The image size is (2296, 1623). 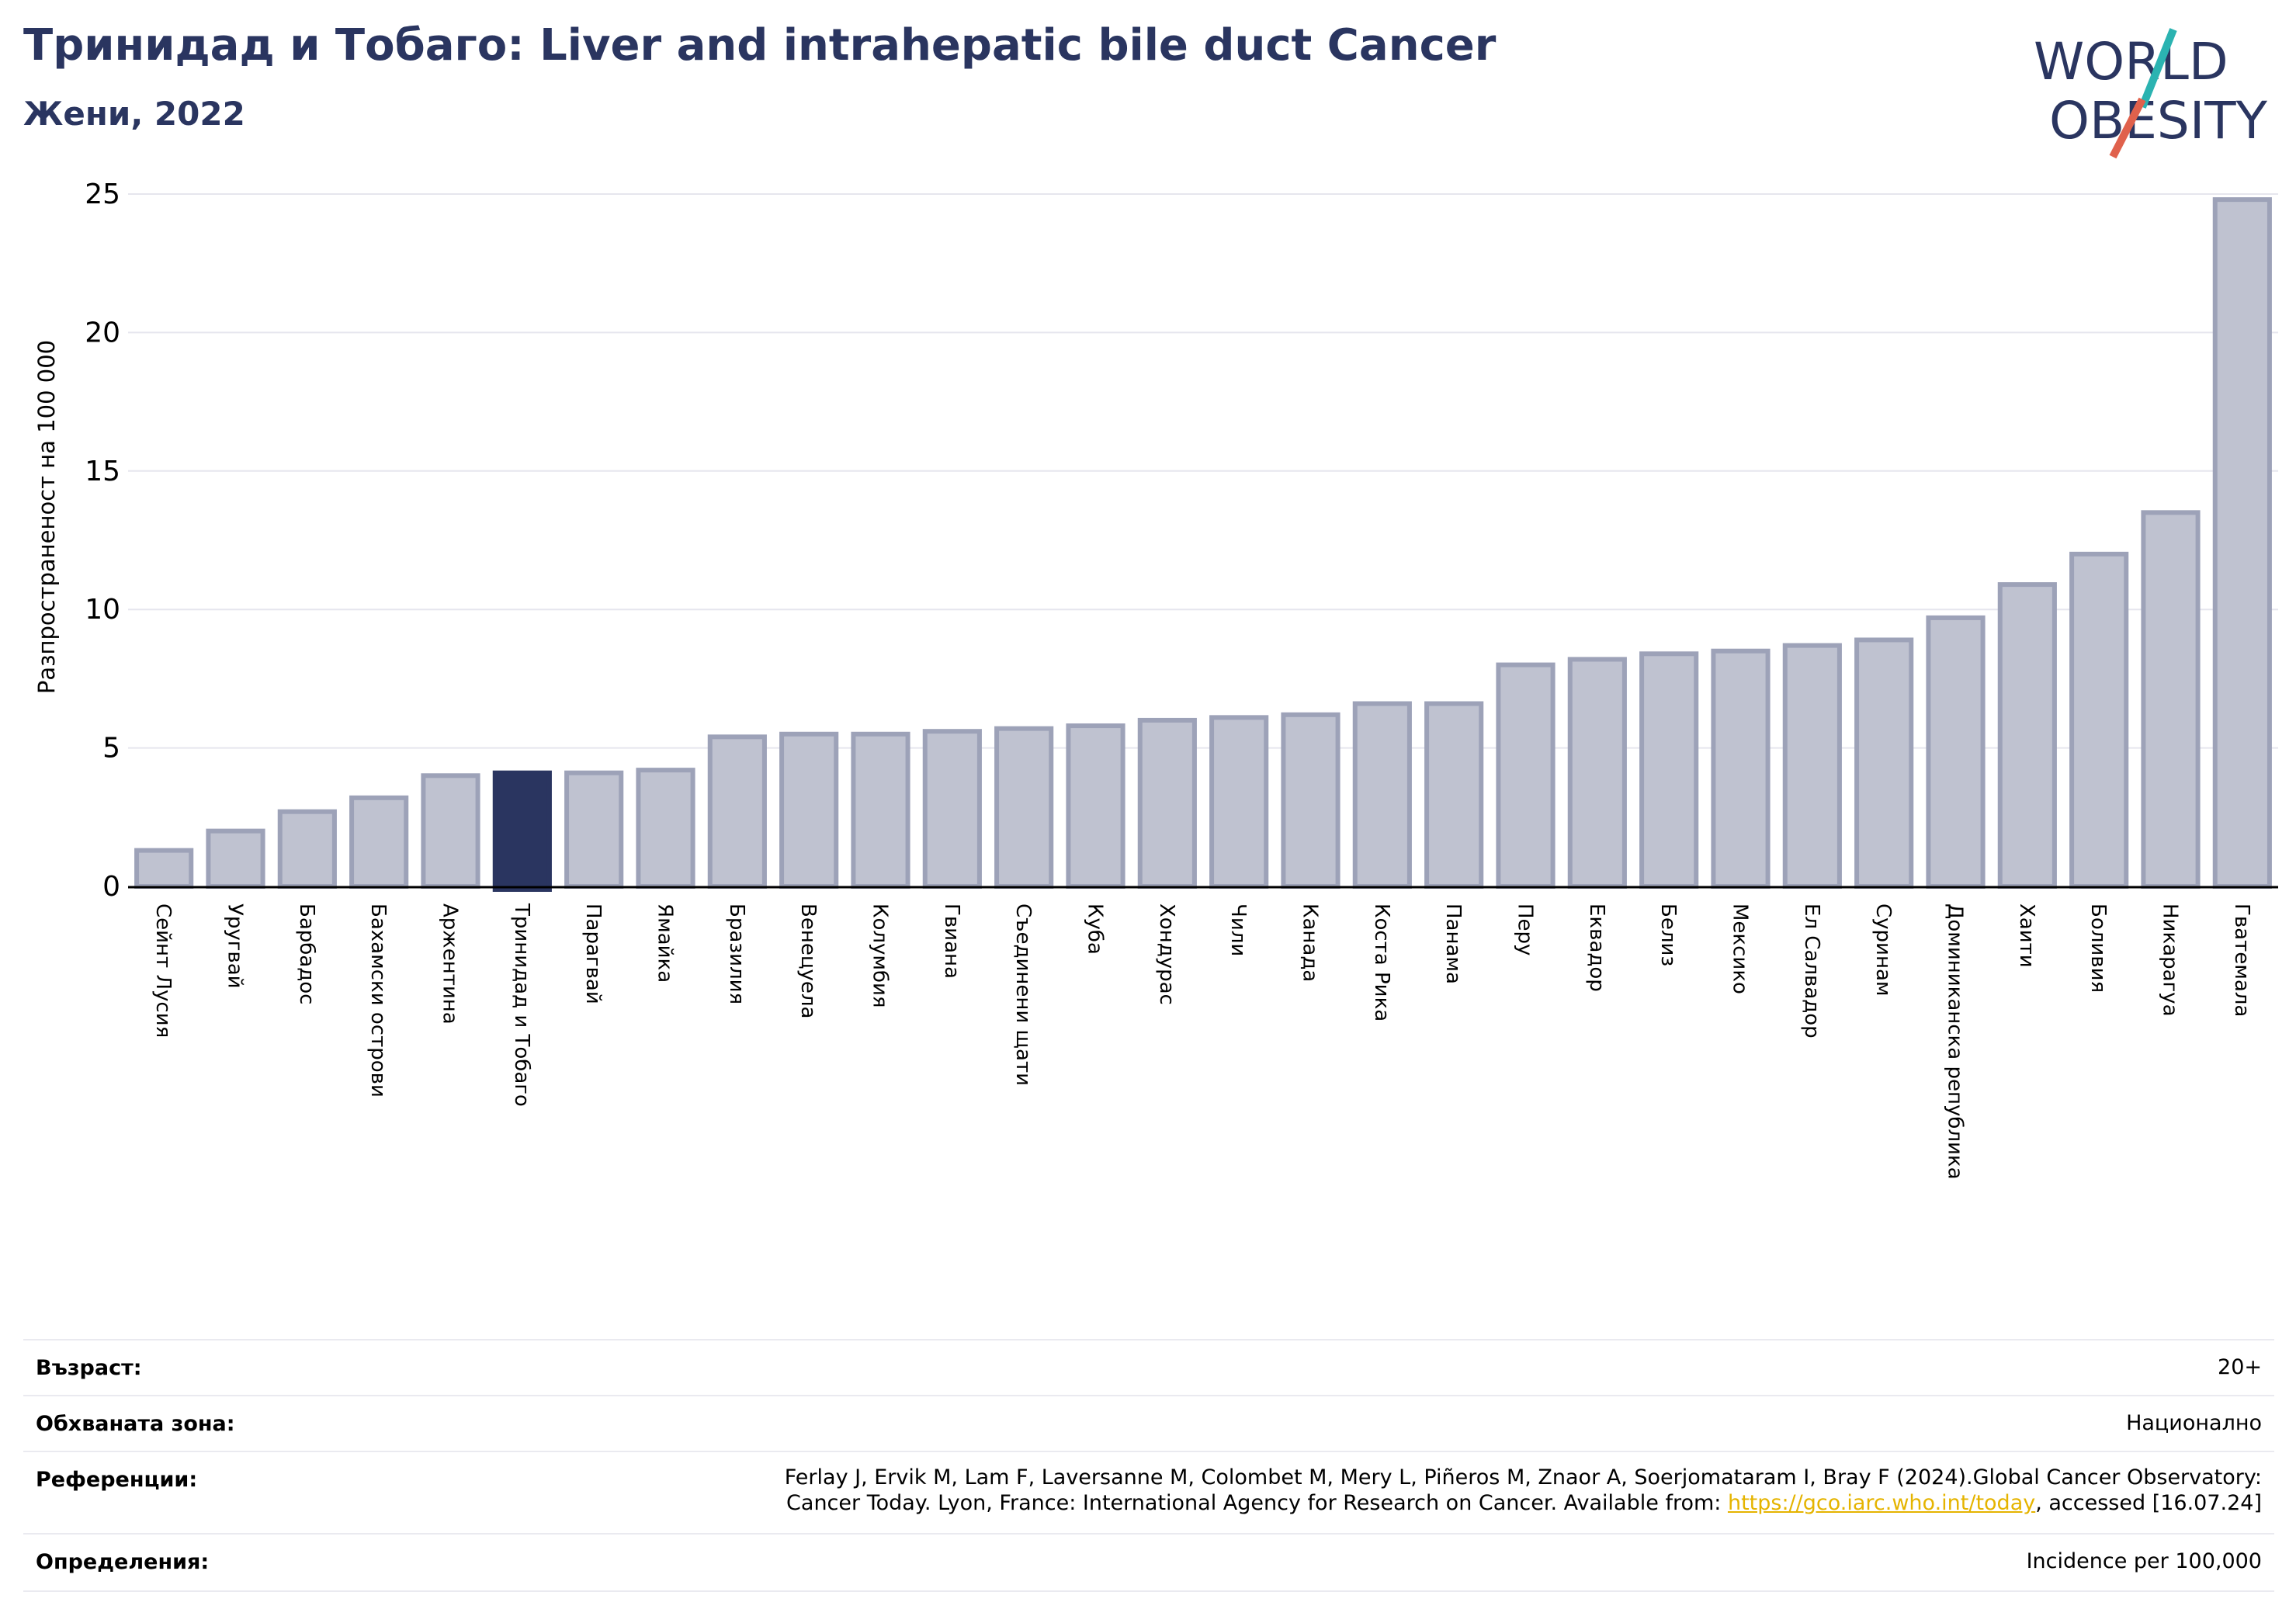 What do you see at coordinates (1148, 1367) in the screenshot?
I see `info-row-age: Възраст: 20+` at bounding box center [1148, 1367].